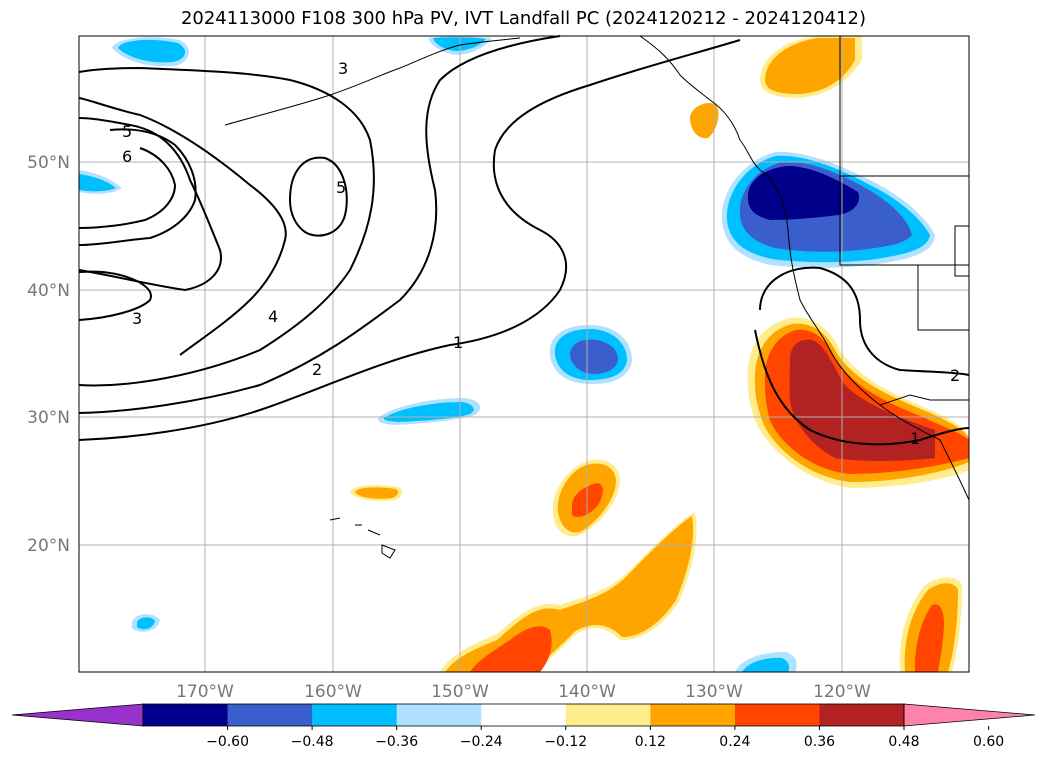 Image resolution: width=1047 pixels, height=765 pixels. I want to click on latitude-labels: 50°N 40°N 30°N 20°N, so click(48, 354).